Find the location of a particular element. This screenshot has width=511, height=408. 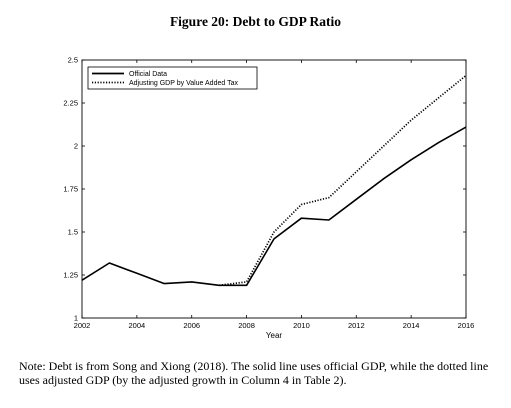

y-tick-label: 2 is located at coordinates (76, 146).